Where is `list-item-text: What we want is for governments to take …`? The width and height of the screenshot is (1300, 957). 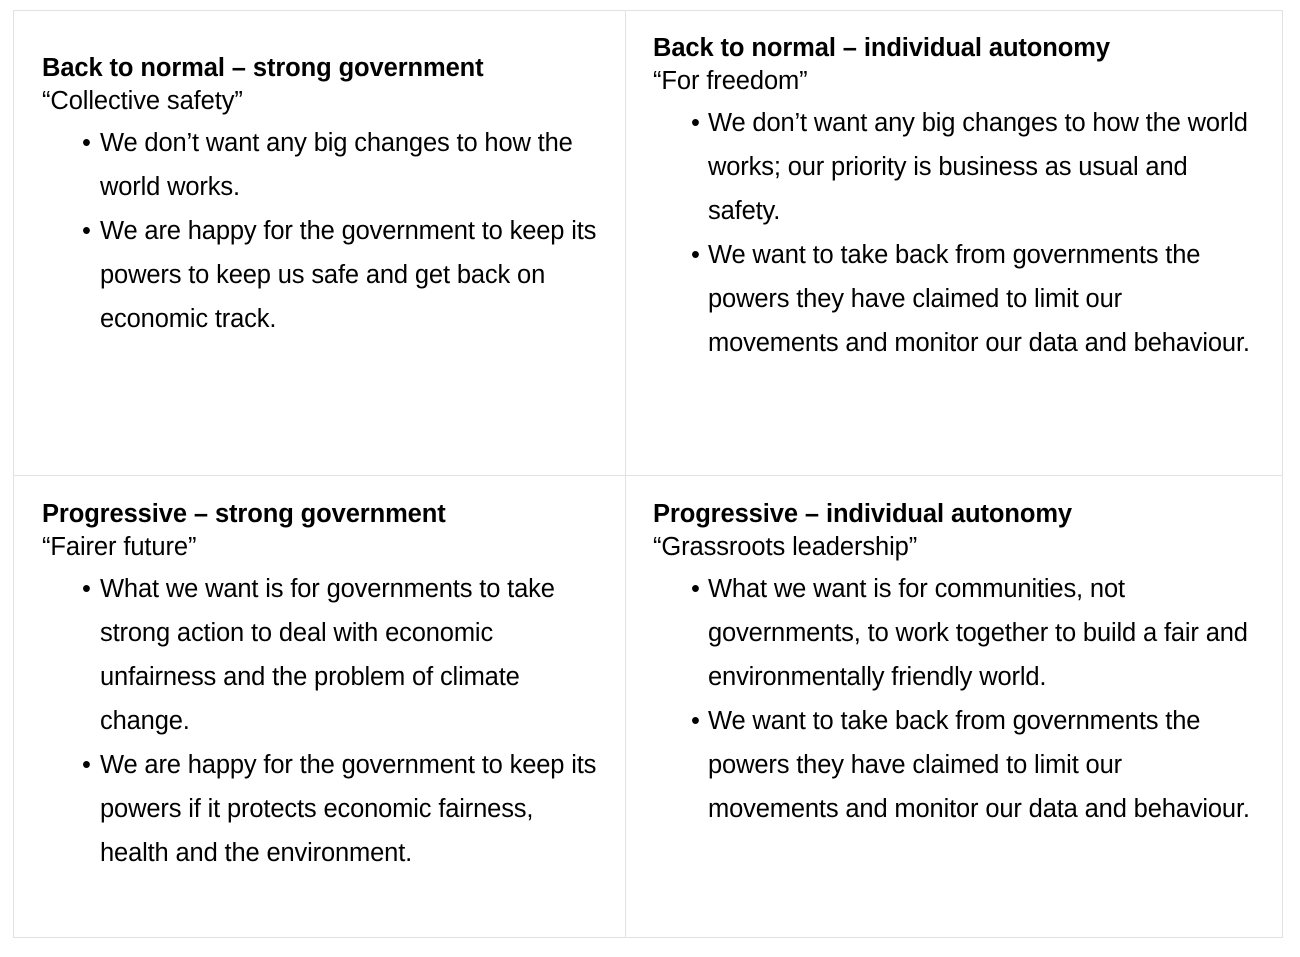
list-item-text: What we want is for governments to take … is located at coordinates (327, 655).